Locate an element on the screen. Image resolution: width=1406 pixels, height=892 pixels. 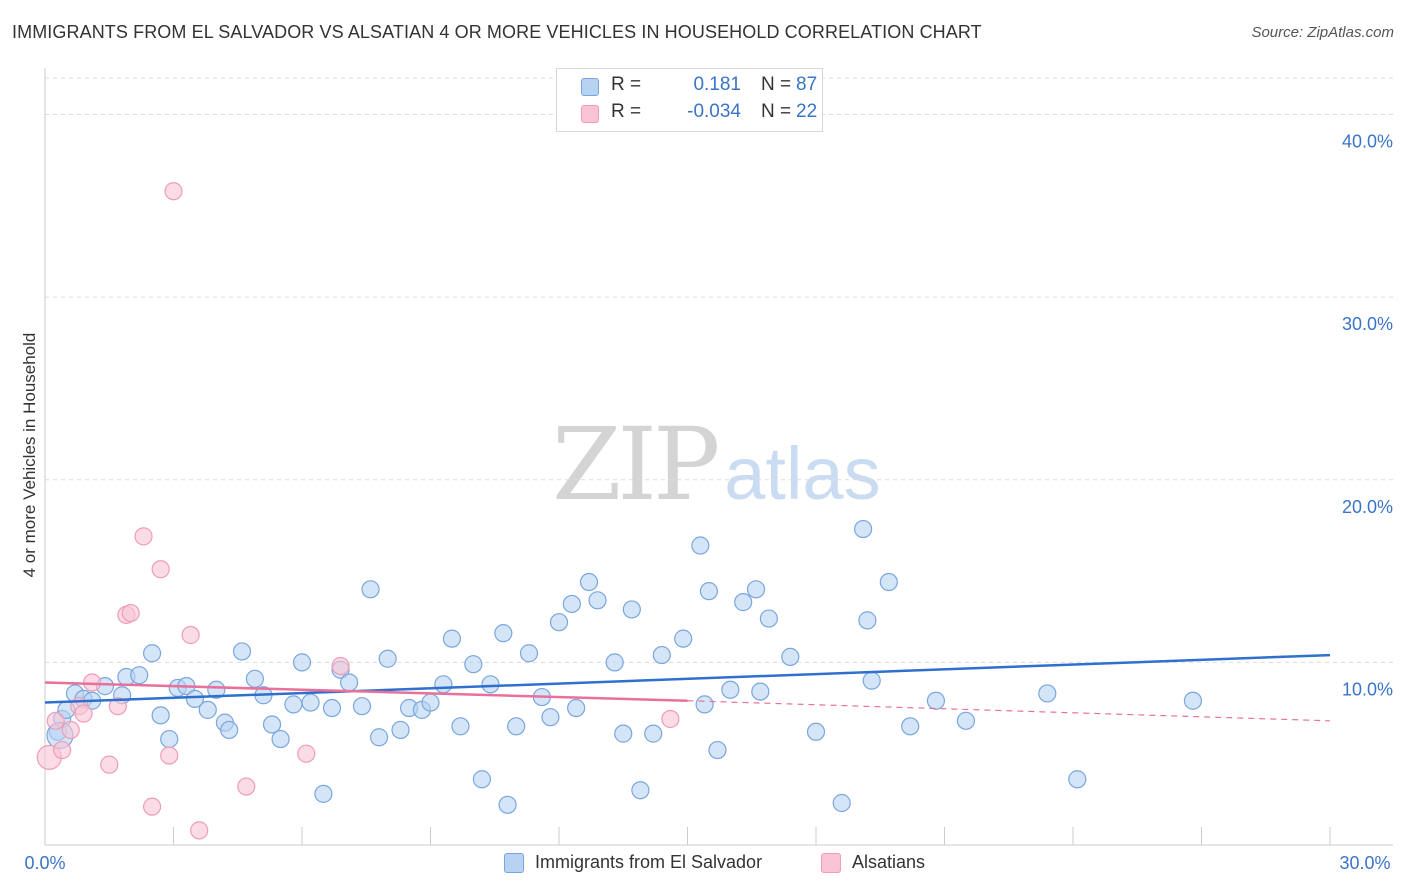
y-tick-label: 10.0% is located at coordinates (1367, 689).